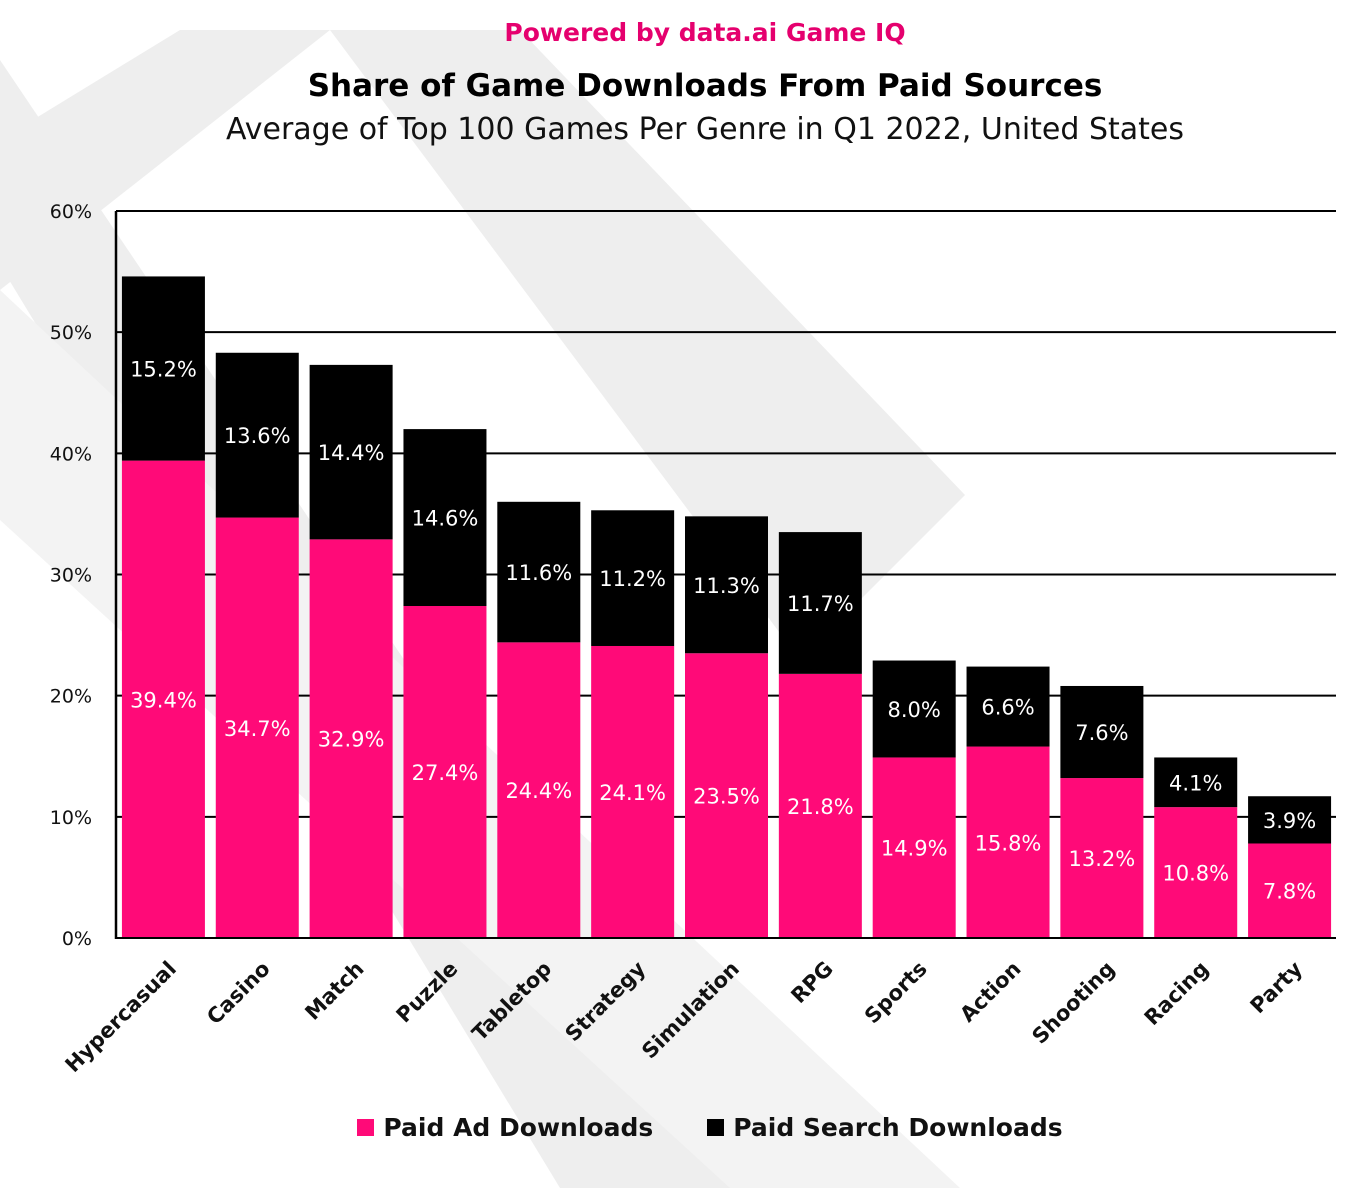 The height and width of the screenshot is (1188, 1372). Describe the element at coordinates (71, 333) in the screenshot. I see `y-tick-label: 50%` at that location.